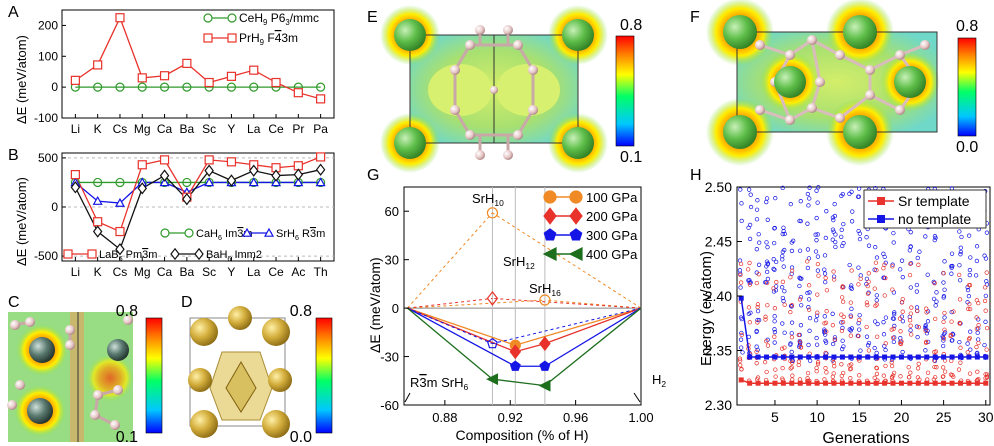  Describe the element at coordinates (204, 424) in the screenshot. I see `sr-atom` at that location.